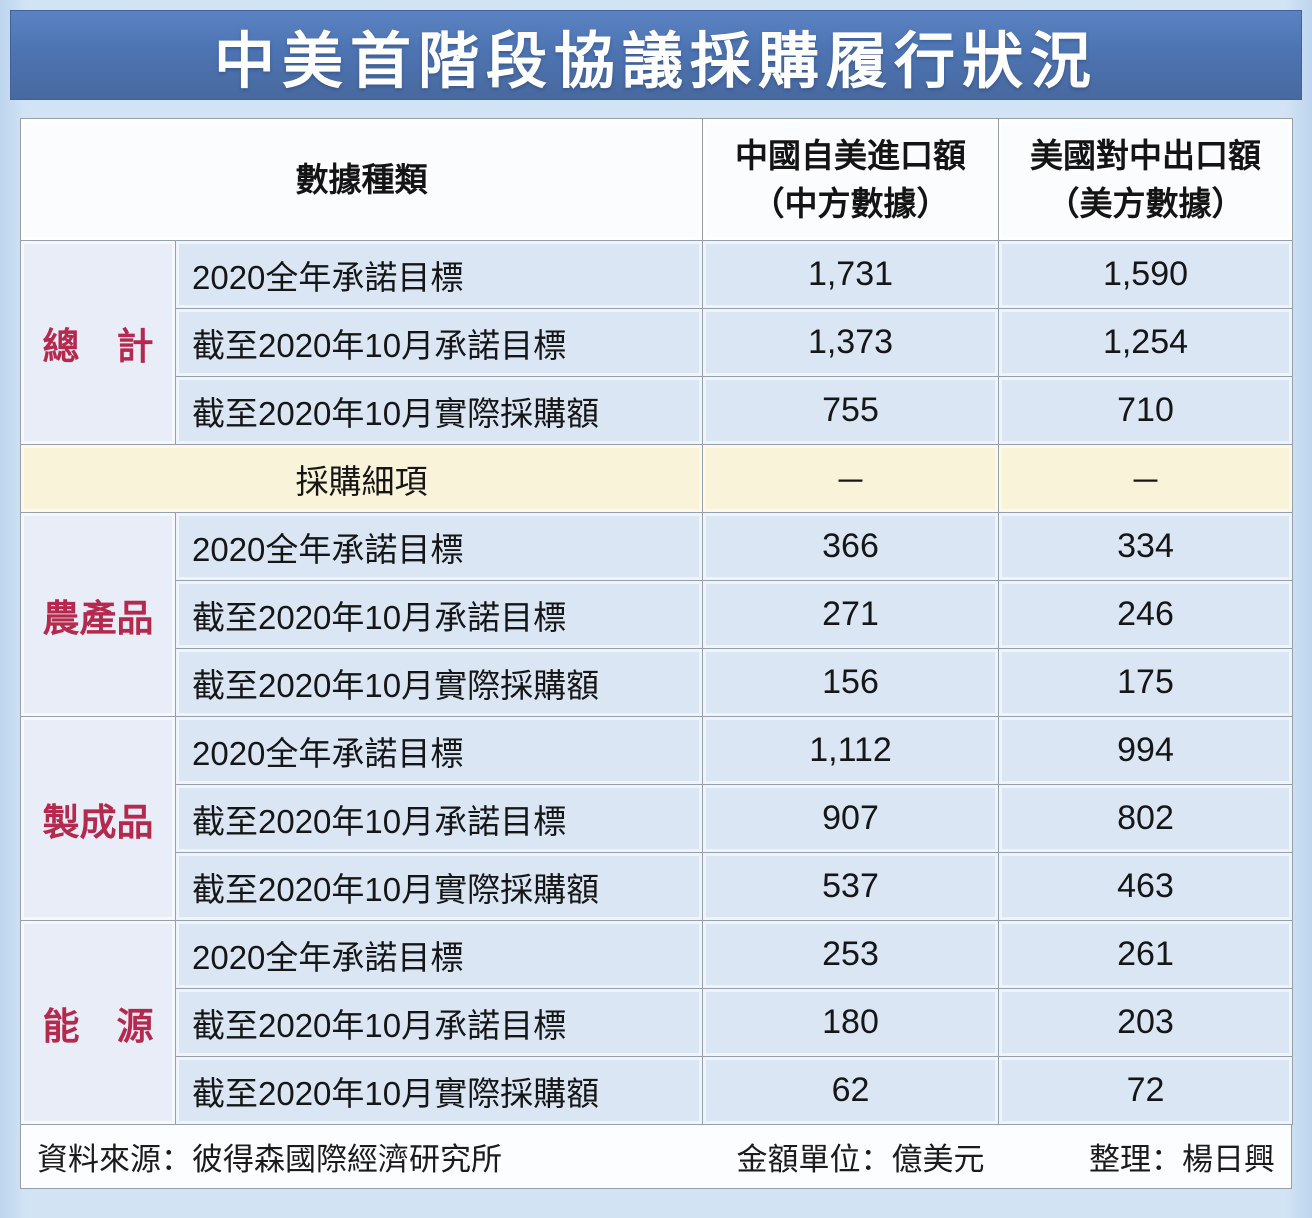 Image resolution: width=1312 pixels, height=1218 pixels. What do you see at coordinates (850, 954) in the screenshot?
I see `china-value: 253` at bounding box center [850, 954].